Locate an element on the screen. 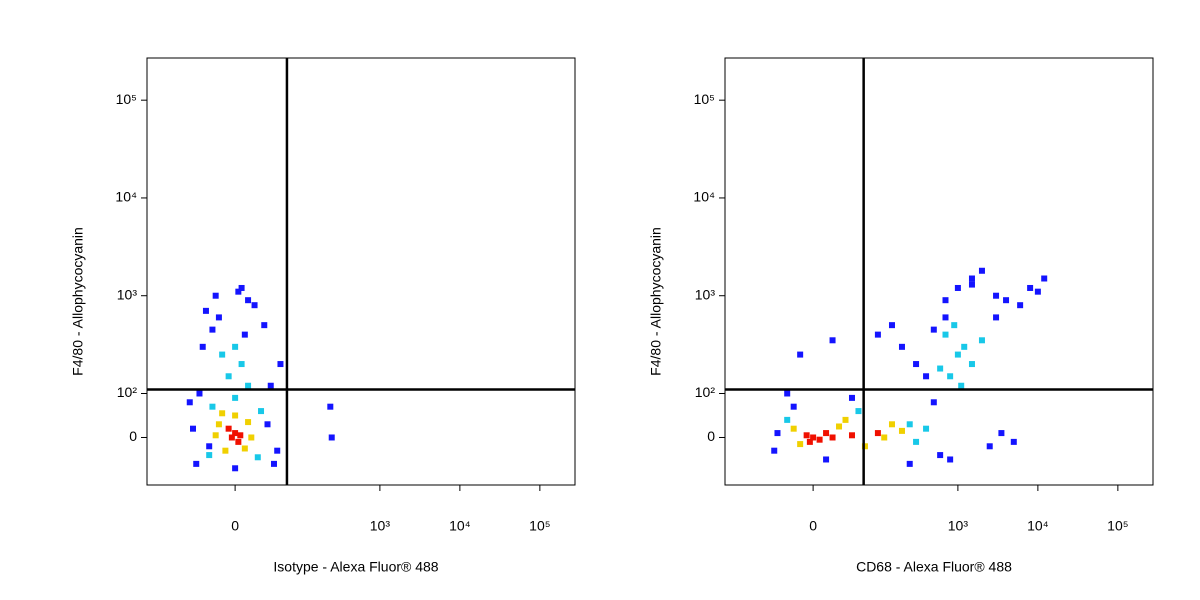  y-tick-label: 10⁵ is located at coordinates (704, 99).